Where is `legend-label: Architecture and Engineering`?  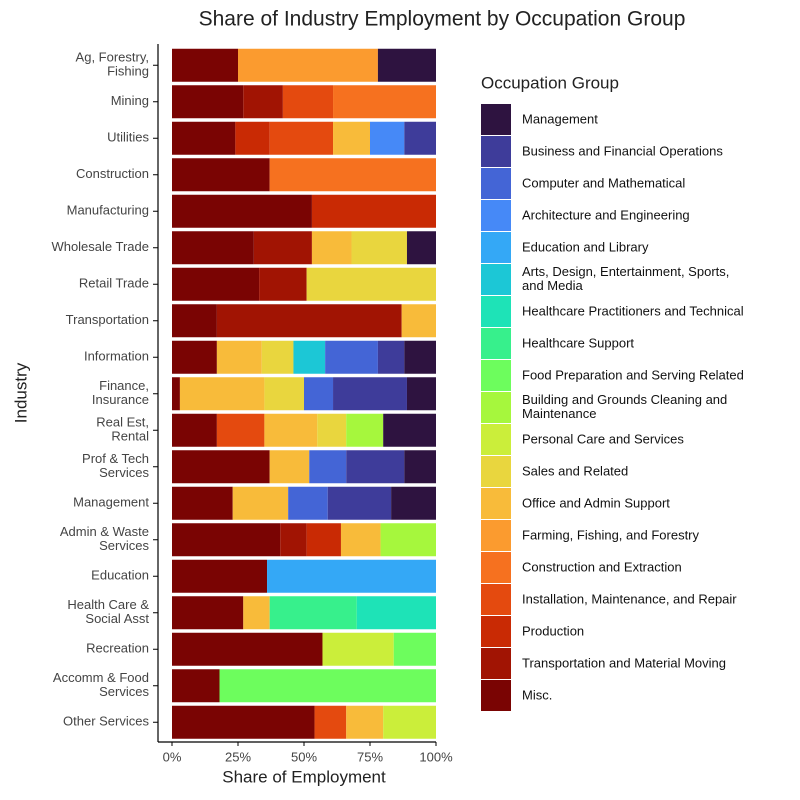 legend-label: Architecture and Engineering is located at coordinates (606, 214).